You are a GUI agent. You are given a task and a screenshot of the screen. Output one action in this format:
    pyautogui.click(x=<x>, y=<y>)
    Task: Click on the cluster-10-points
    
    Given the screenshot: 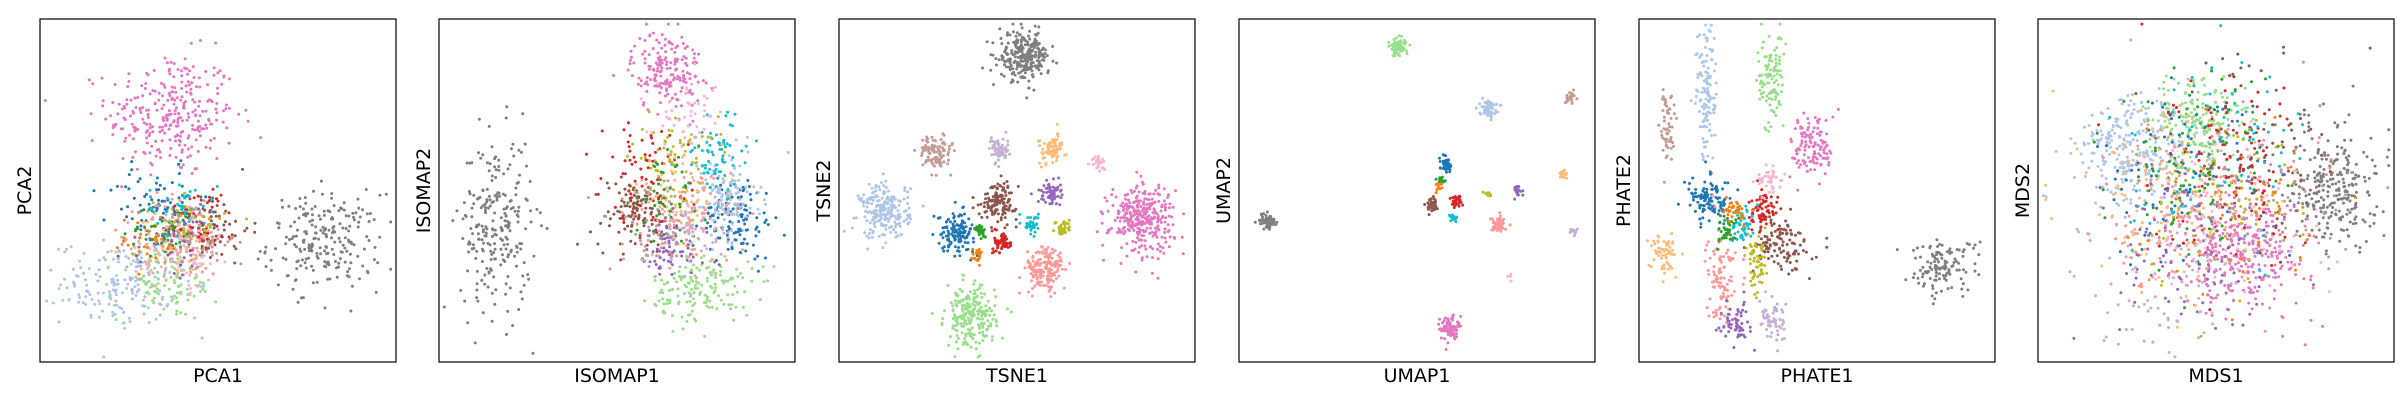 What is the action you would take?
    pyautogui.click(x=183, y=212)
    